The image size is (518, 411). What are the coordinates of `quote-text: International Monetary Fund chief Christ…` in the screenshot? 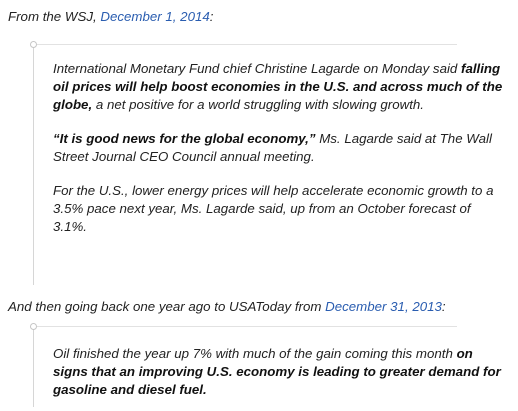 It's located at (257, 68).